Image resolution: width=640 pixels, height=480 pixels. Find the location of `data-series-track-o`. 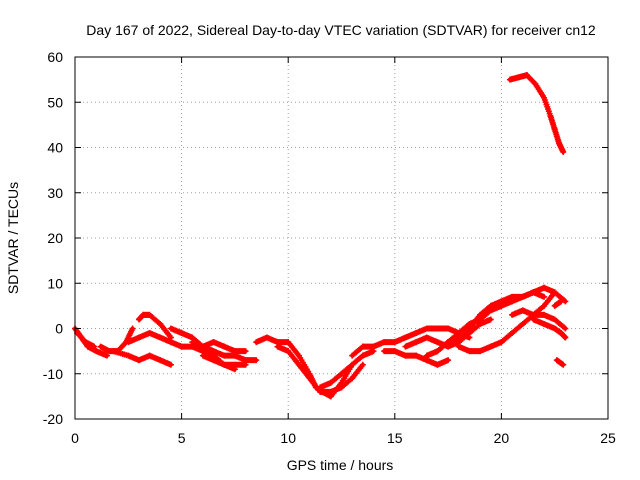

data-series-track-o is located at coordinates (416, 358).